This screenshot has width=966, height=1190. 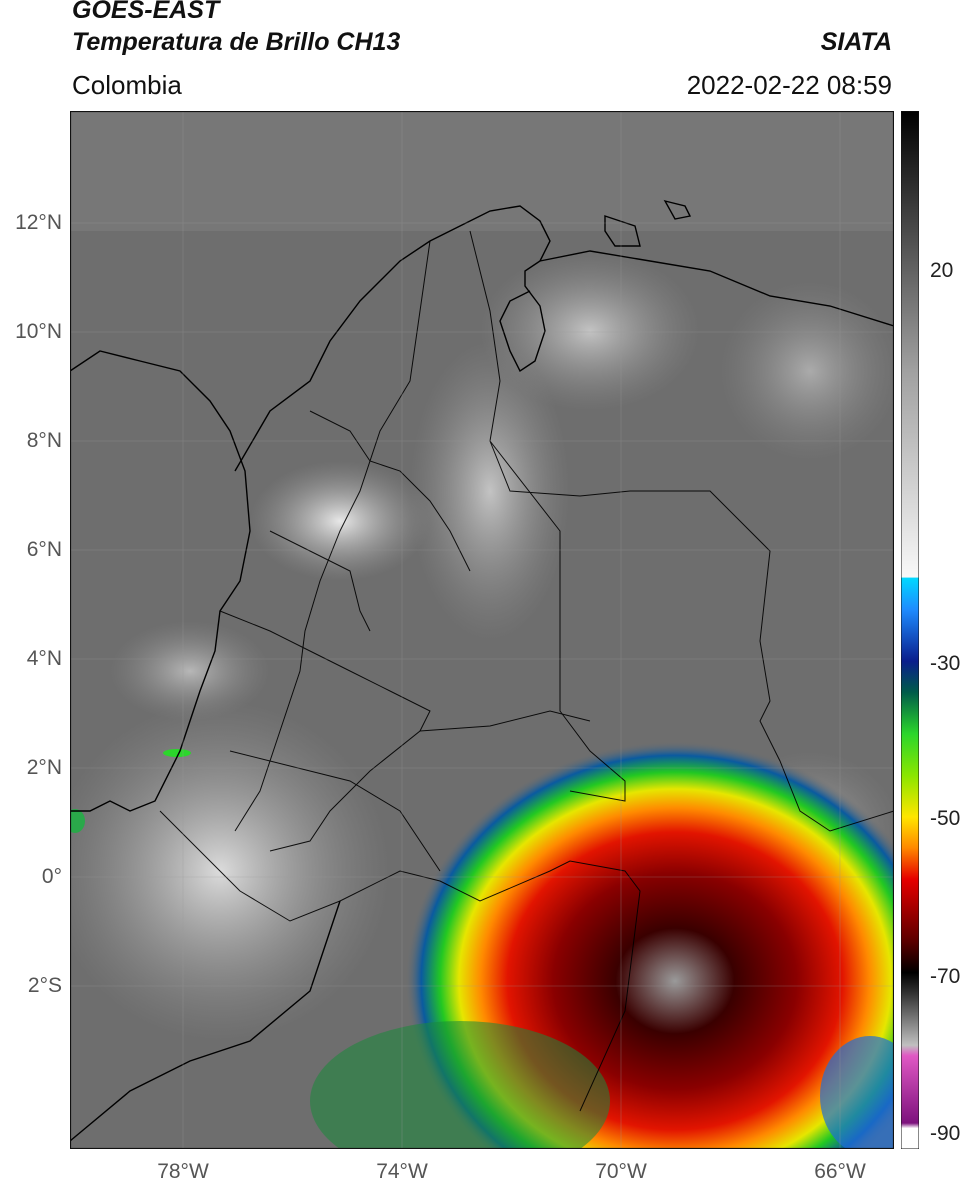 I want to click on lat-label: 2°N, so click(x=44, y=767).